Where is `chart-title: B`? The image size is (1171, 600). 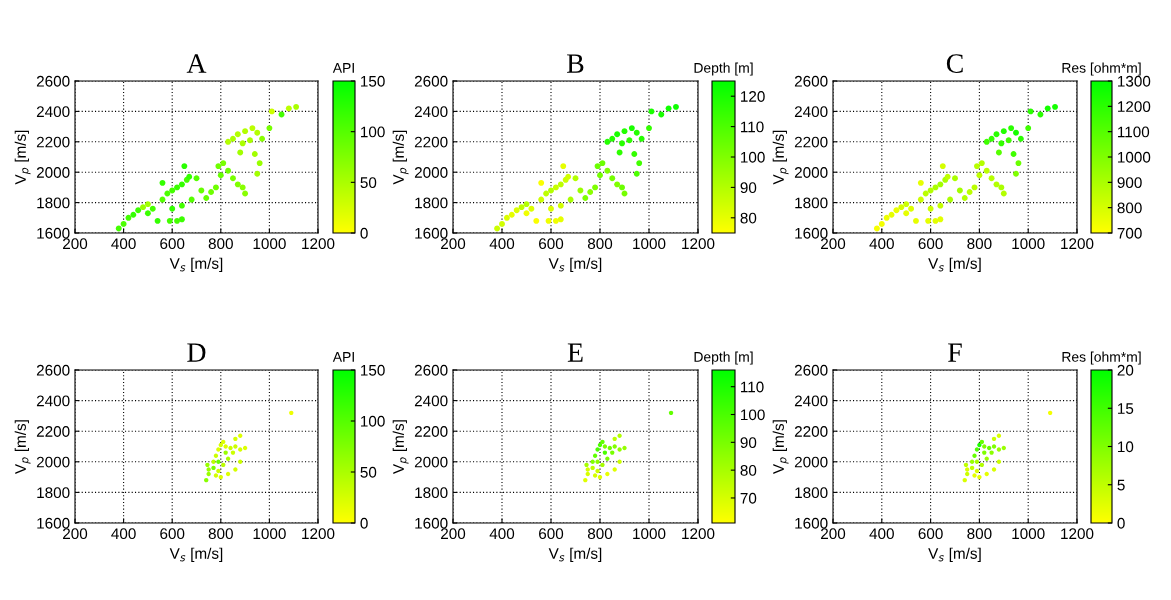
chart-title: B is located at coordinates (575, 63).